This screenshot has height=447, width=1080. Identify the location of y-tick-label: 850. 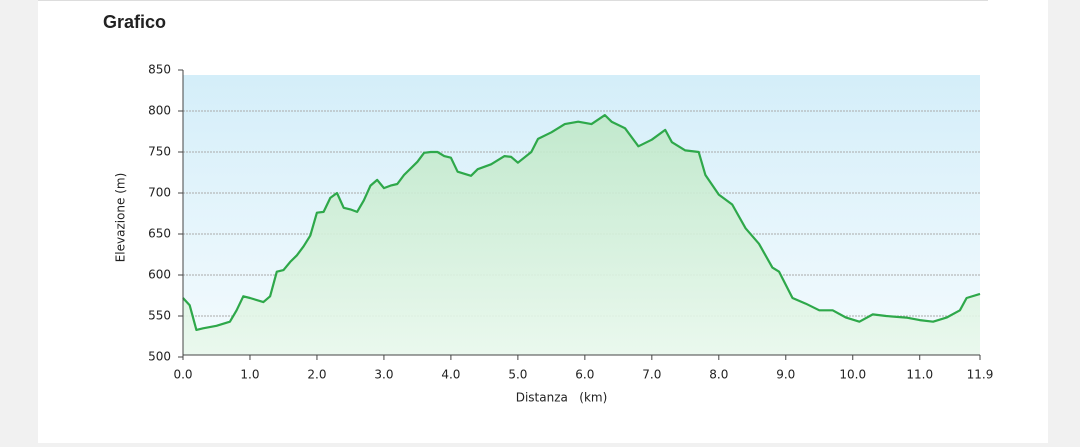
(159, 70).